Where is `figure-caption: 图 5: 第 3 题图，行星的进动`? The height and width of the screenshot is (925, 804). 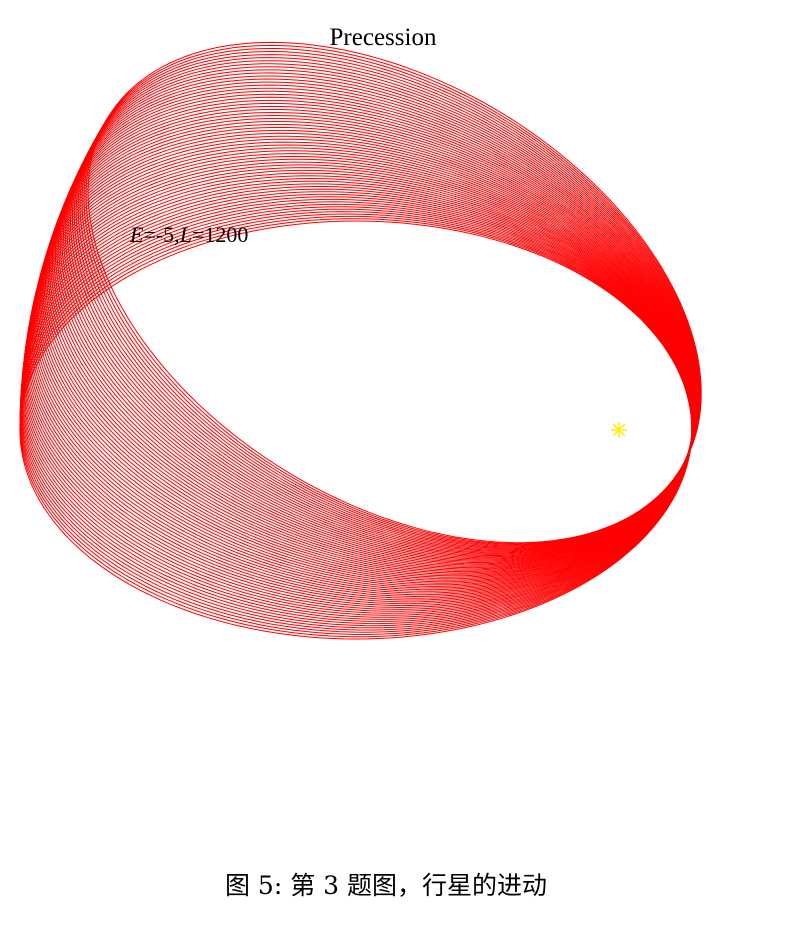 figure-caption: 图 5: 第 3 题图，行星的进动 is located at coordinates (386, 885).